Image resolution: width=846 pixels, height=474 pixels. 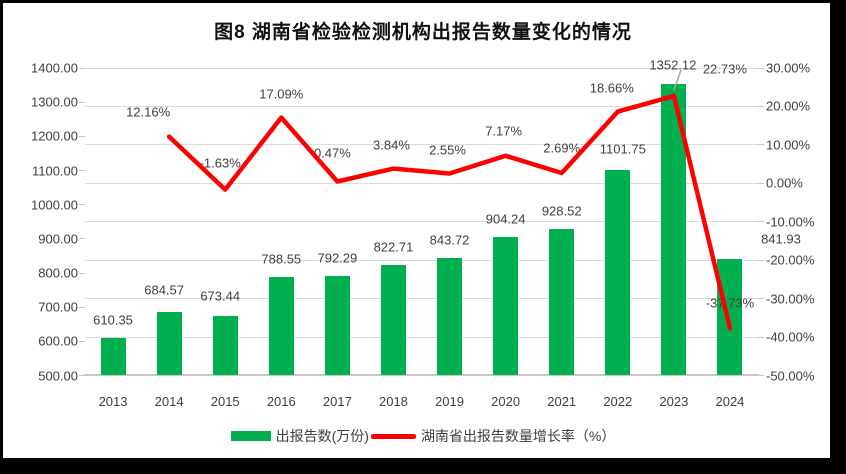 What do you see at coordinates (788, 106) in the screenshot?
I see `right-axis-label: 20.00%` at bounding box center [788, 106].